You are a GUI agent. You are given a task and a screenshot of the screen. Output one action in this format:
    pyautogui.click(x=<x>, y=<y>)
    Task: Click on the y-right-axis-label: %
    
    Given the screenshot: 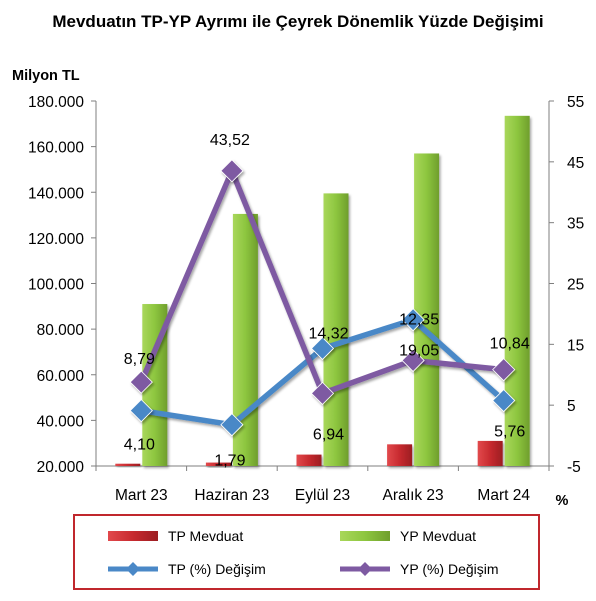 What is the action you would take?
    pyautogui.click(x=562, y=501)
    